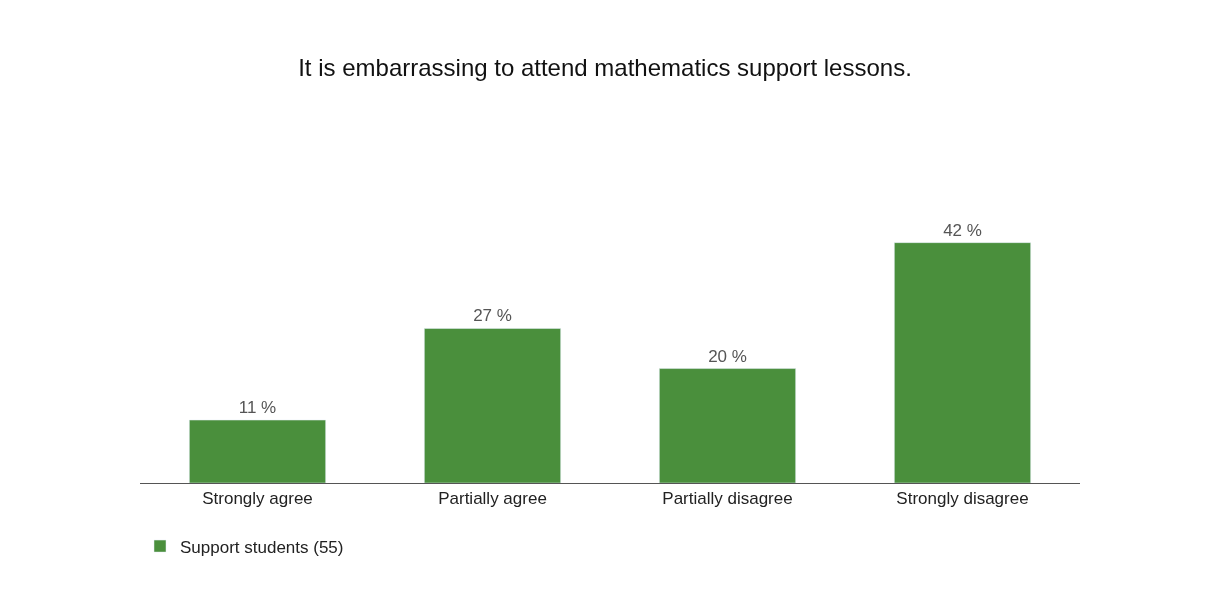 The height and width of the screenshot is (593, 1210). Describe the element at coordinates (492, 316) in the screenshot. I see `data-label: 27 %` at that location.